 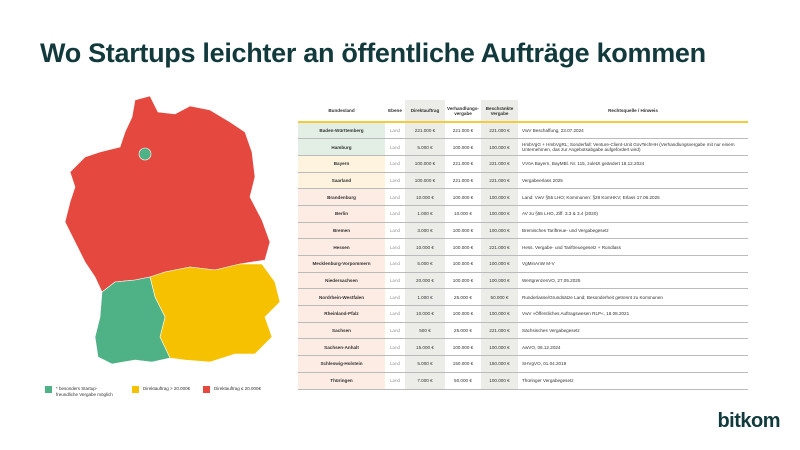 I want to click on cell-land: Sachsen, so click(x=341, y=331).